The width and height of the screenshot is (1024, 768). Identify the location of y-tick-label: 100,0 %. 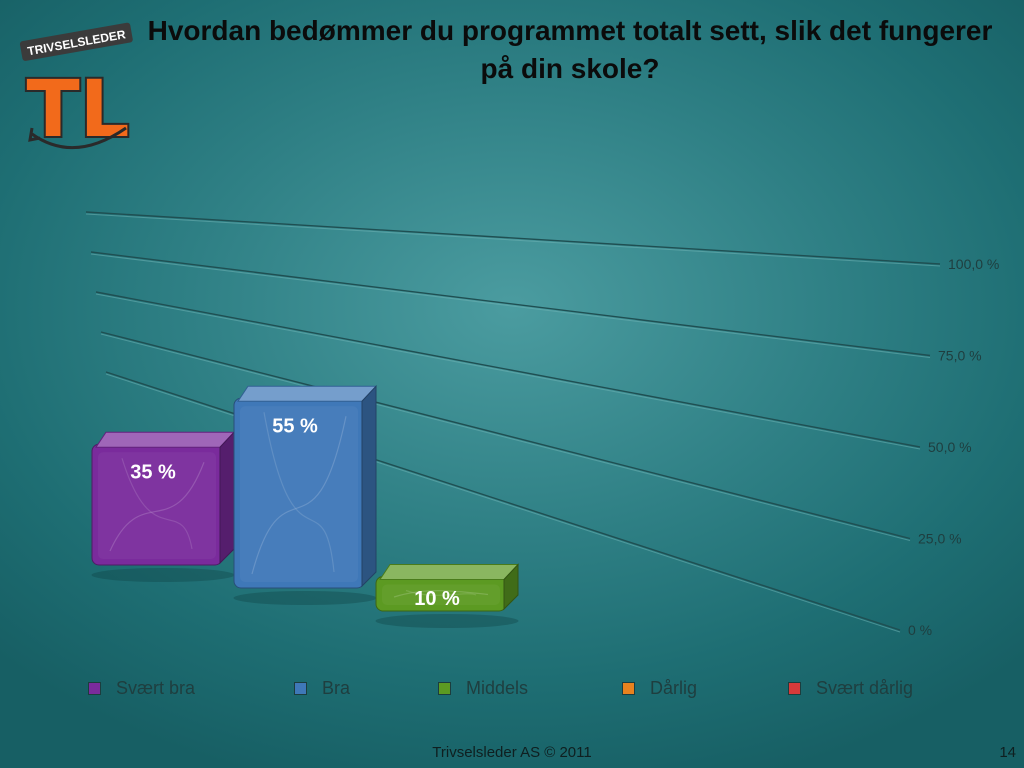
(973, 264).